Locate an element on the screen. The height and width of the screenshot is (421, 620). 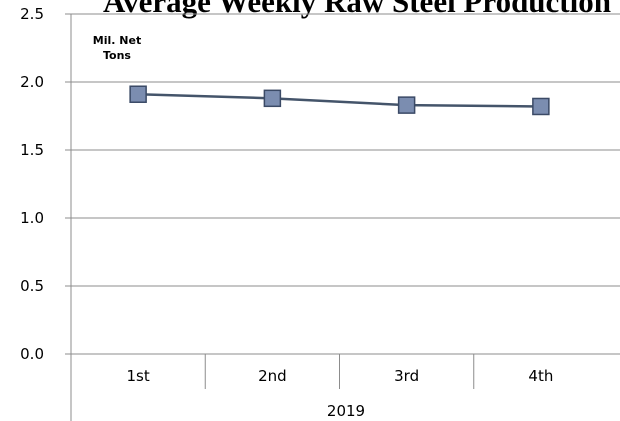
x-axis-category-labels: 1st 2nd 3rd 4th is located at coordinates (340, 376).